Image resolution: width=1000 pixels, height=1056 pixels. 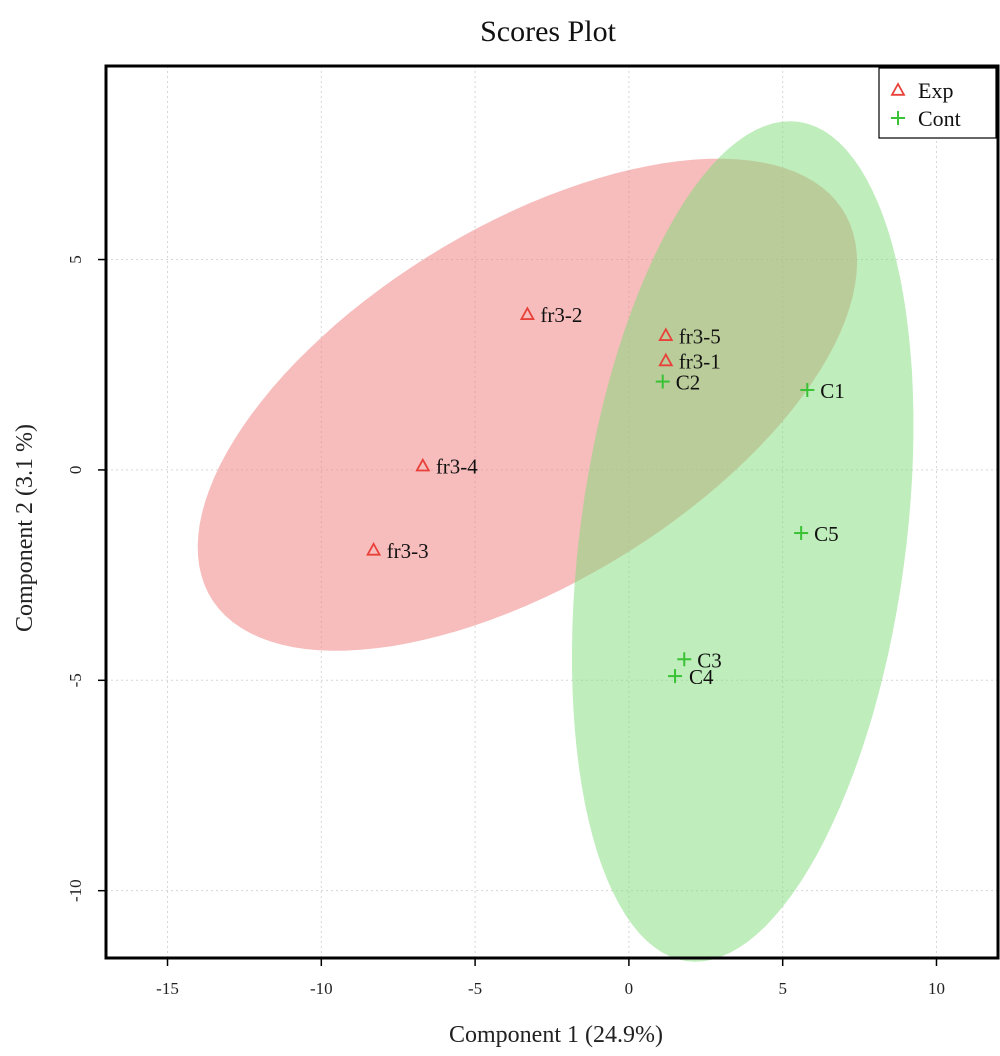 What do you see at coordinates (898, 89) in the screenshot?
I see `legend-marker-exp` at bounding box center [898, 89].